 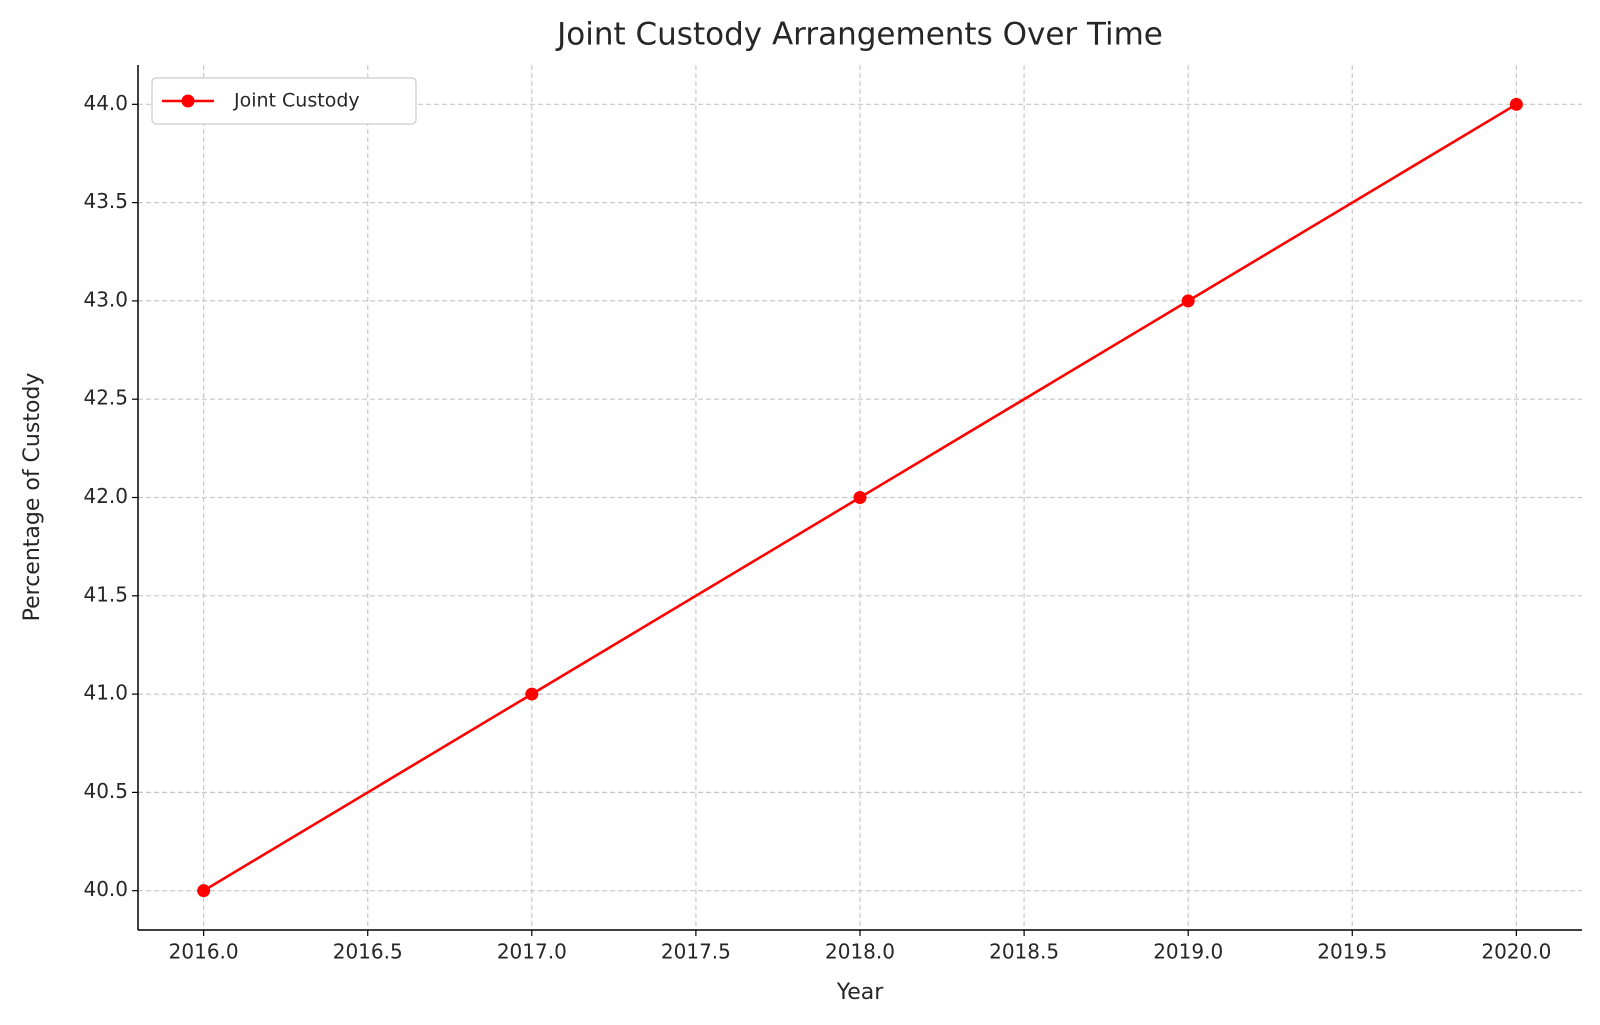 What do you see at coordinates (860, 992) in the screenshot?
I see `x-axis-label: Year` at bounding box center [860, 992].